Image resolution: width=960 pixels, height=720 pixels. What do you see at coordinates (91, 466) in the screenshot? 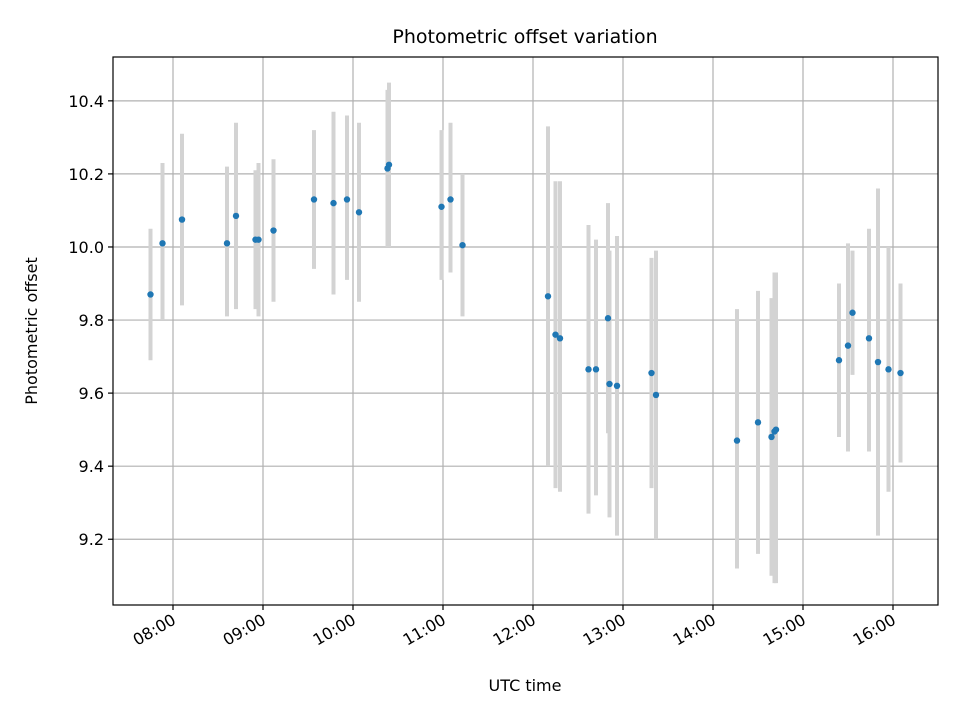
I see `y-tick-label: 9.4` at bounding box center [91, 466].